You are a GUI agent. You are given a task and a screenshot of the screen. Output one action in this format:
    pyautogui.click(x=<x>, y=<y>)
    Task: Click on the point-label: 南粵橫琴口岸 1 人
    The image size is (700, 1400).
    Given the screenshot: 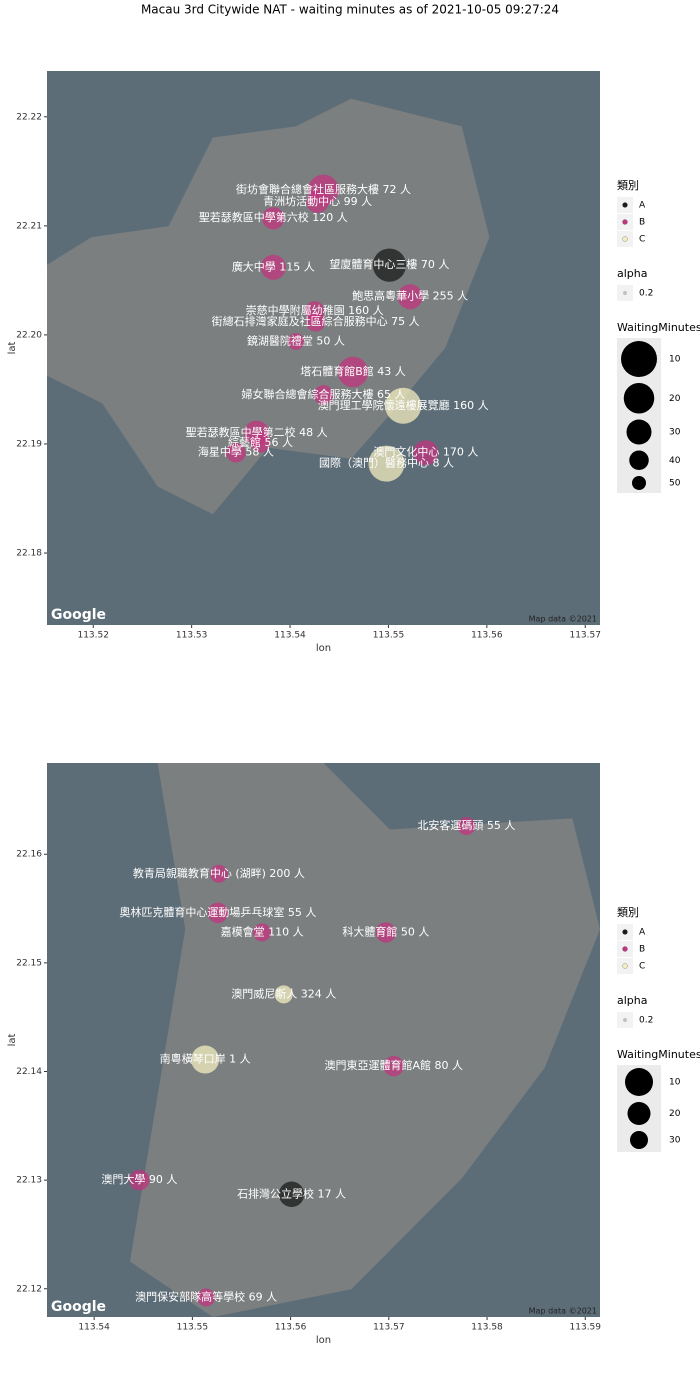 What is the action you would take?
    pyautogui.click(x=205, y=1059)
    